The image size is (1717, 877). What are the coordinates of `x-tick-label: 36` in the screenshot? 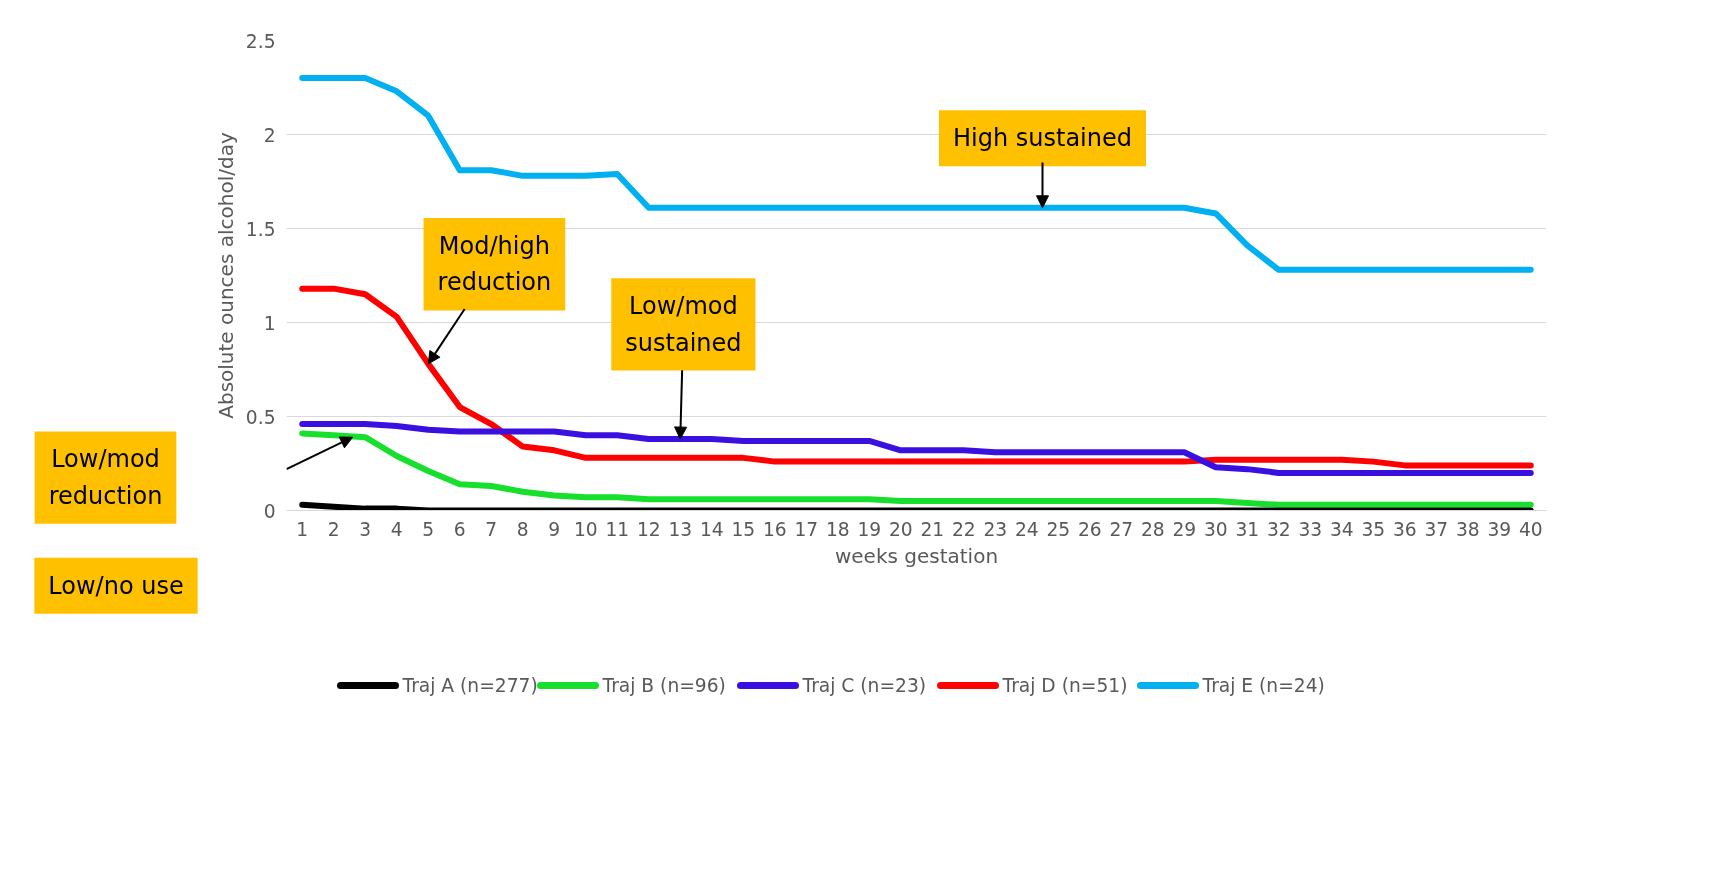 It's located at (1404, 529).